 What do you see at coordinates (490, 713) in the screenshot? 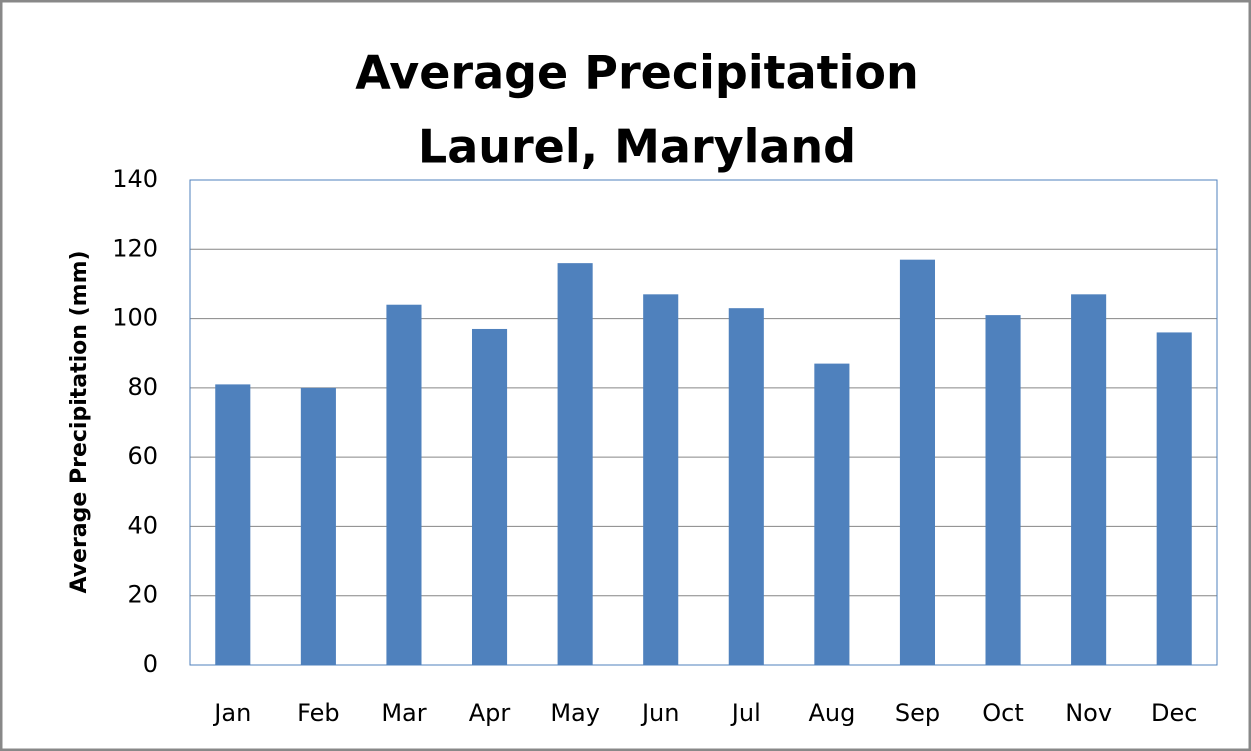
I see `x-tick-label: Apr` at bounding box center [490, 713].